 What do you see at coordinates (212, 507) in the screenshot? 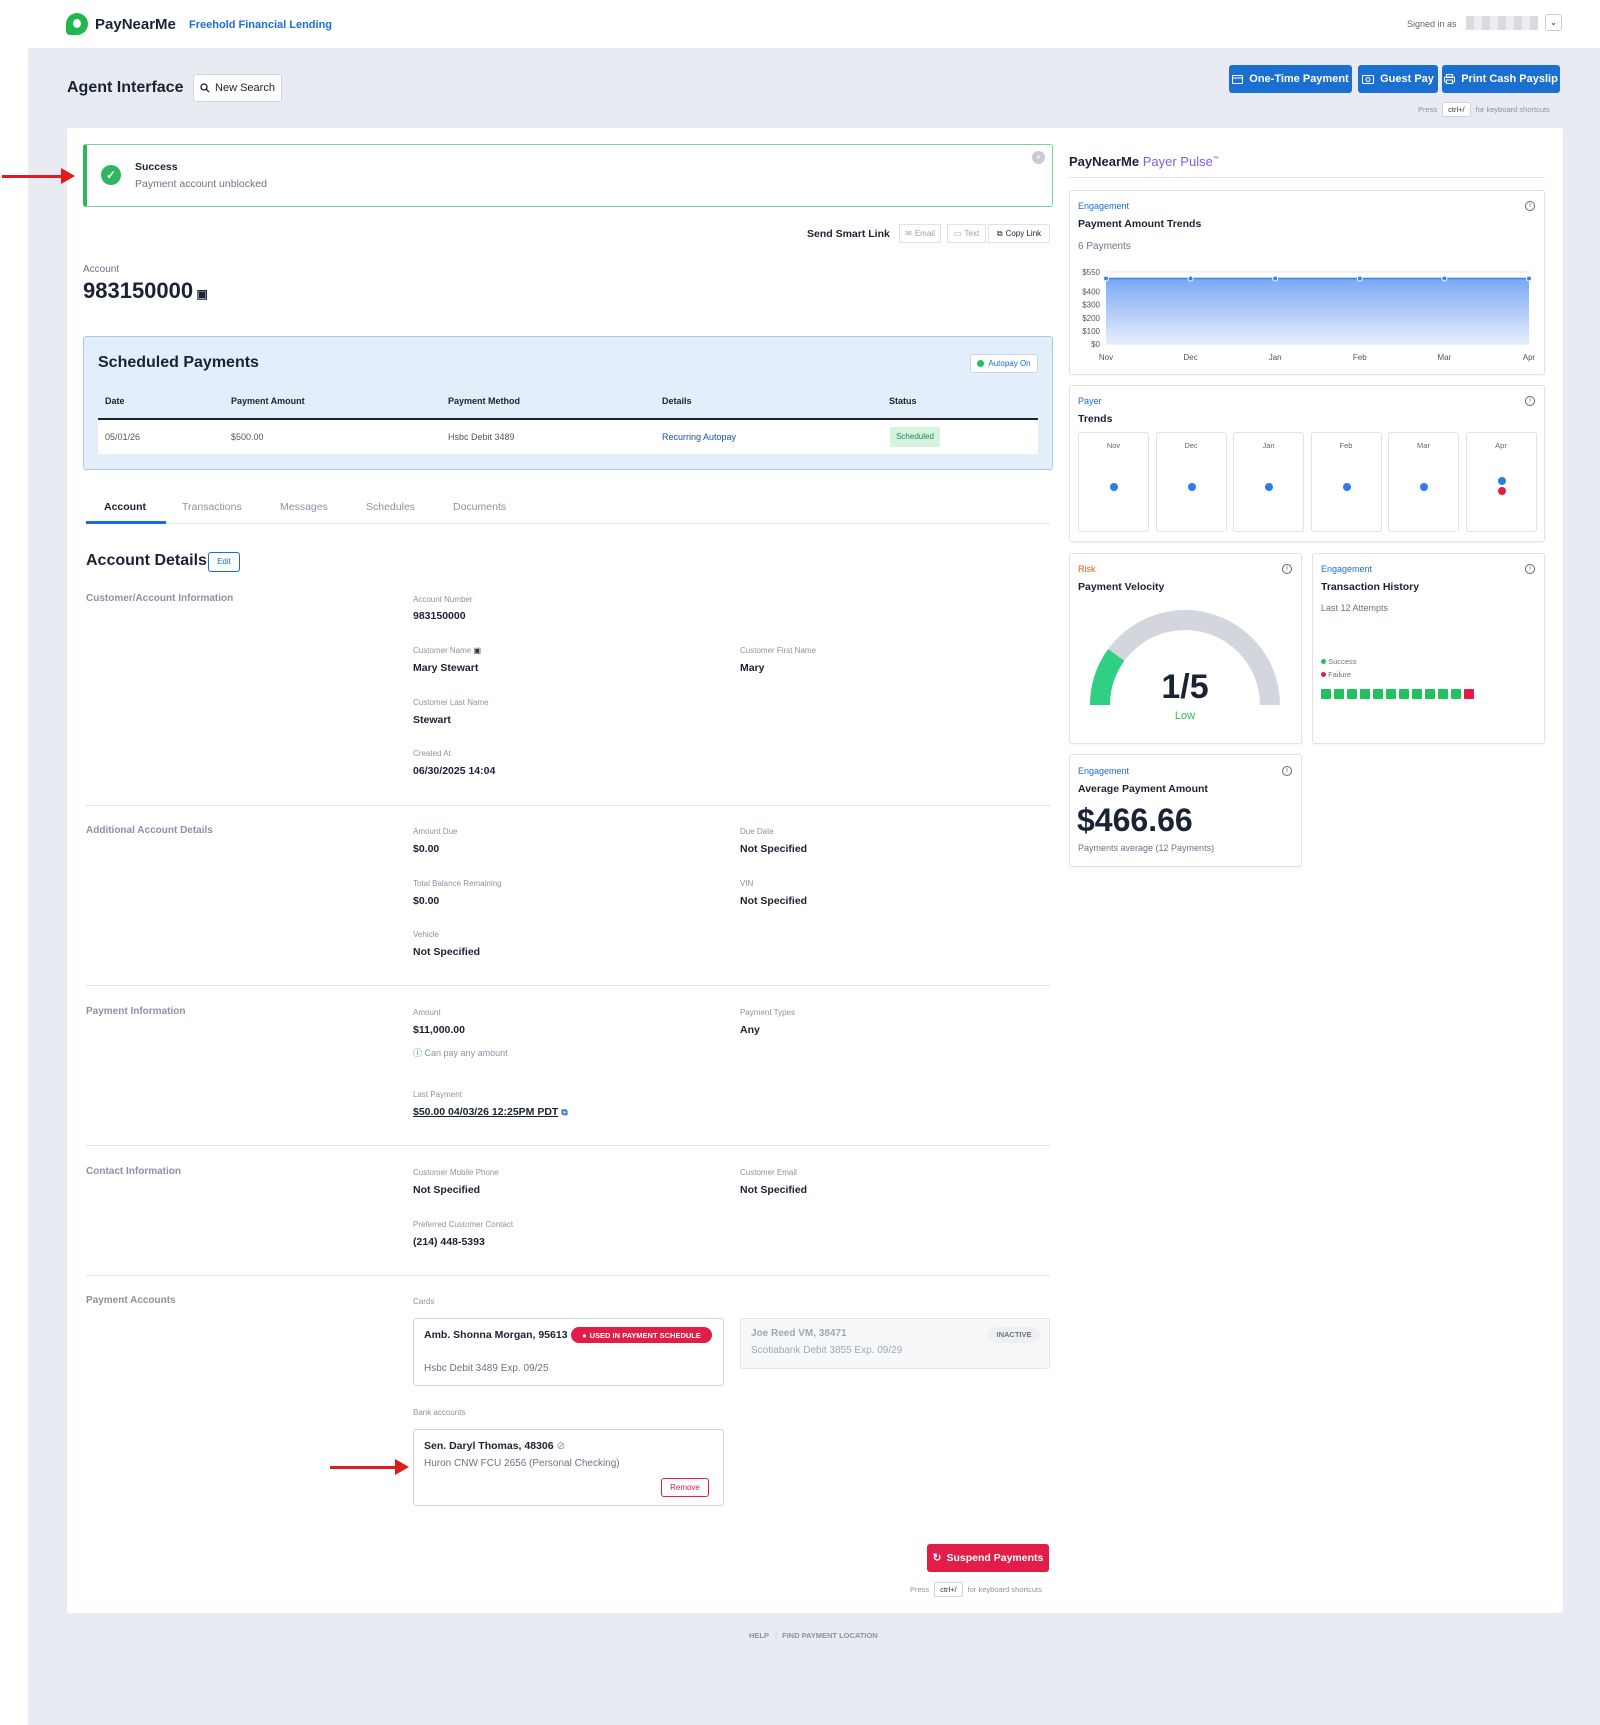
I see `tab-transactions: Transactions` at bounding box center [212, 507].